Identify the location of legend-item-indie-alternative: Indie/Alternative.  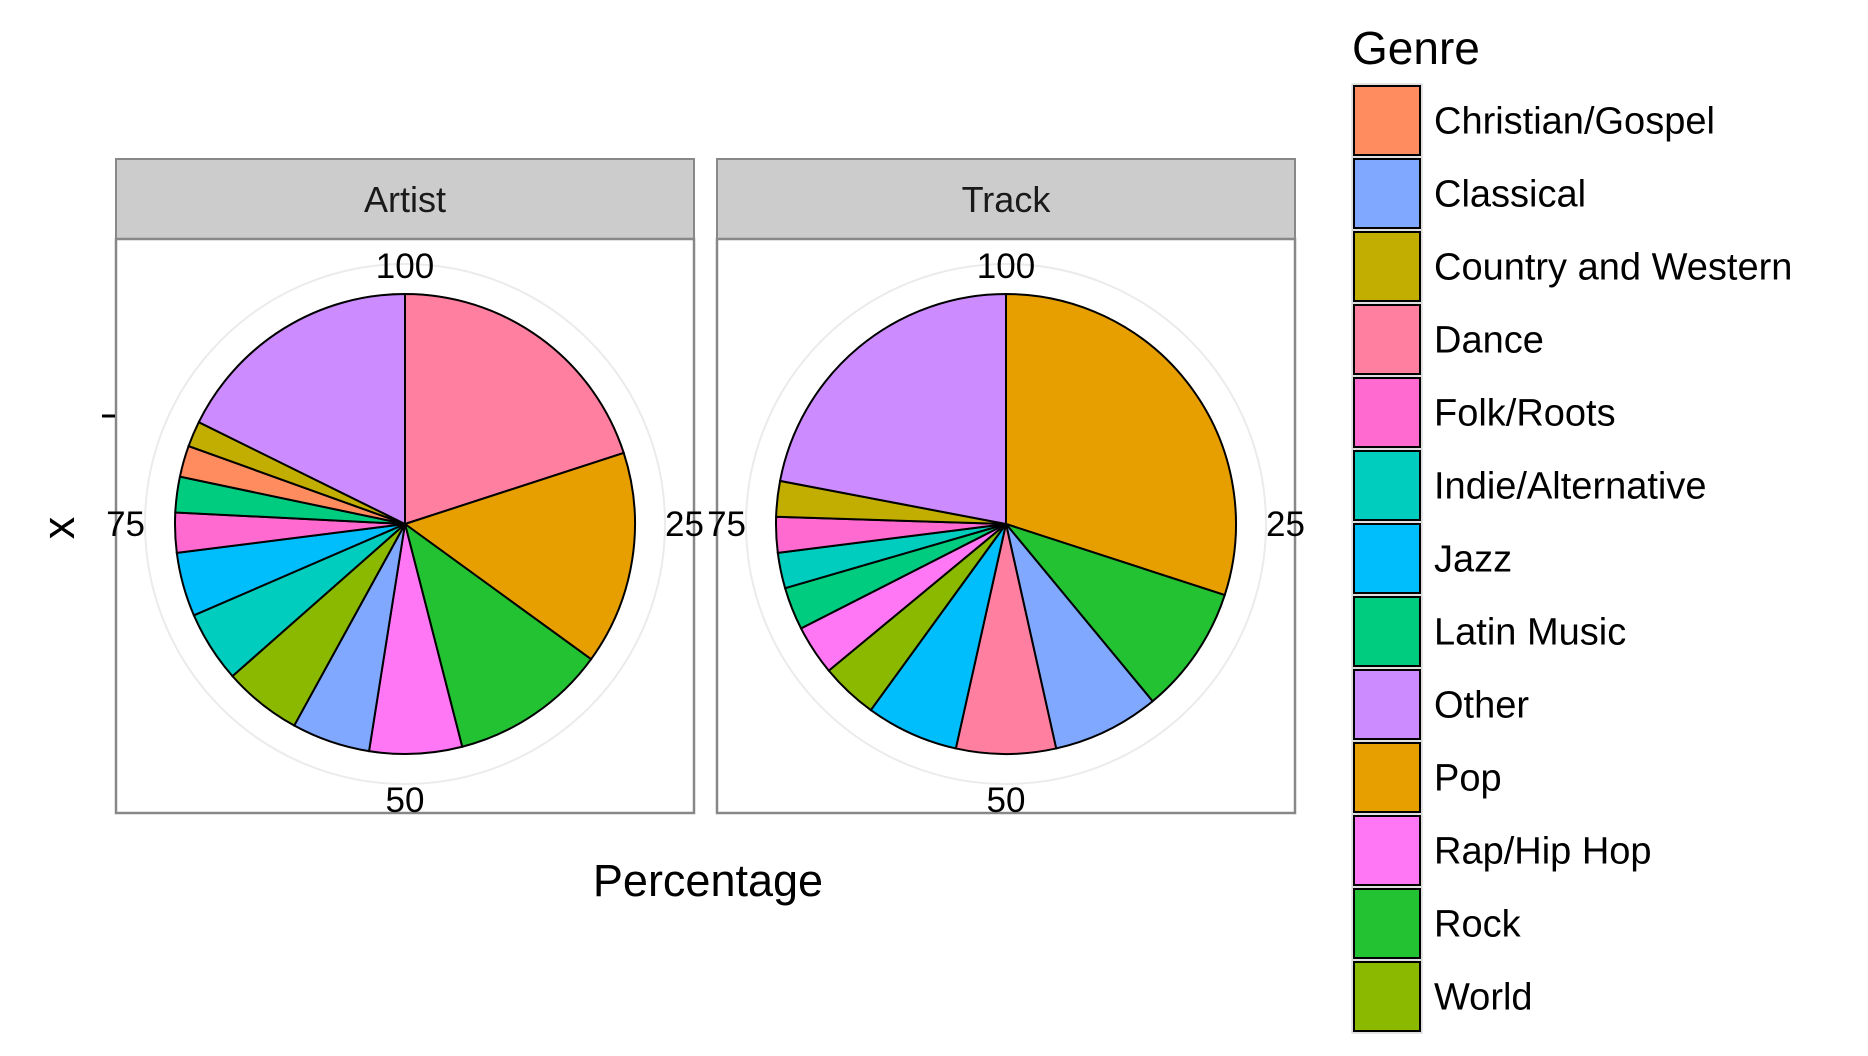
(1529, 485).